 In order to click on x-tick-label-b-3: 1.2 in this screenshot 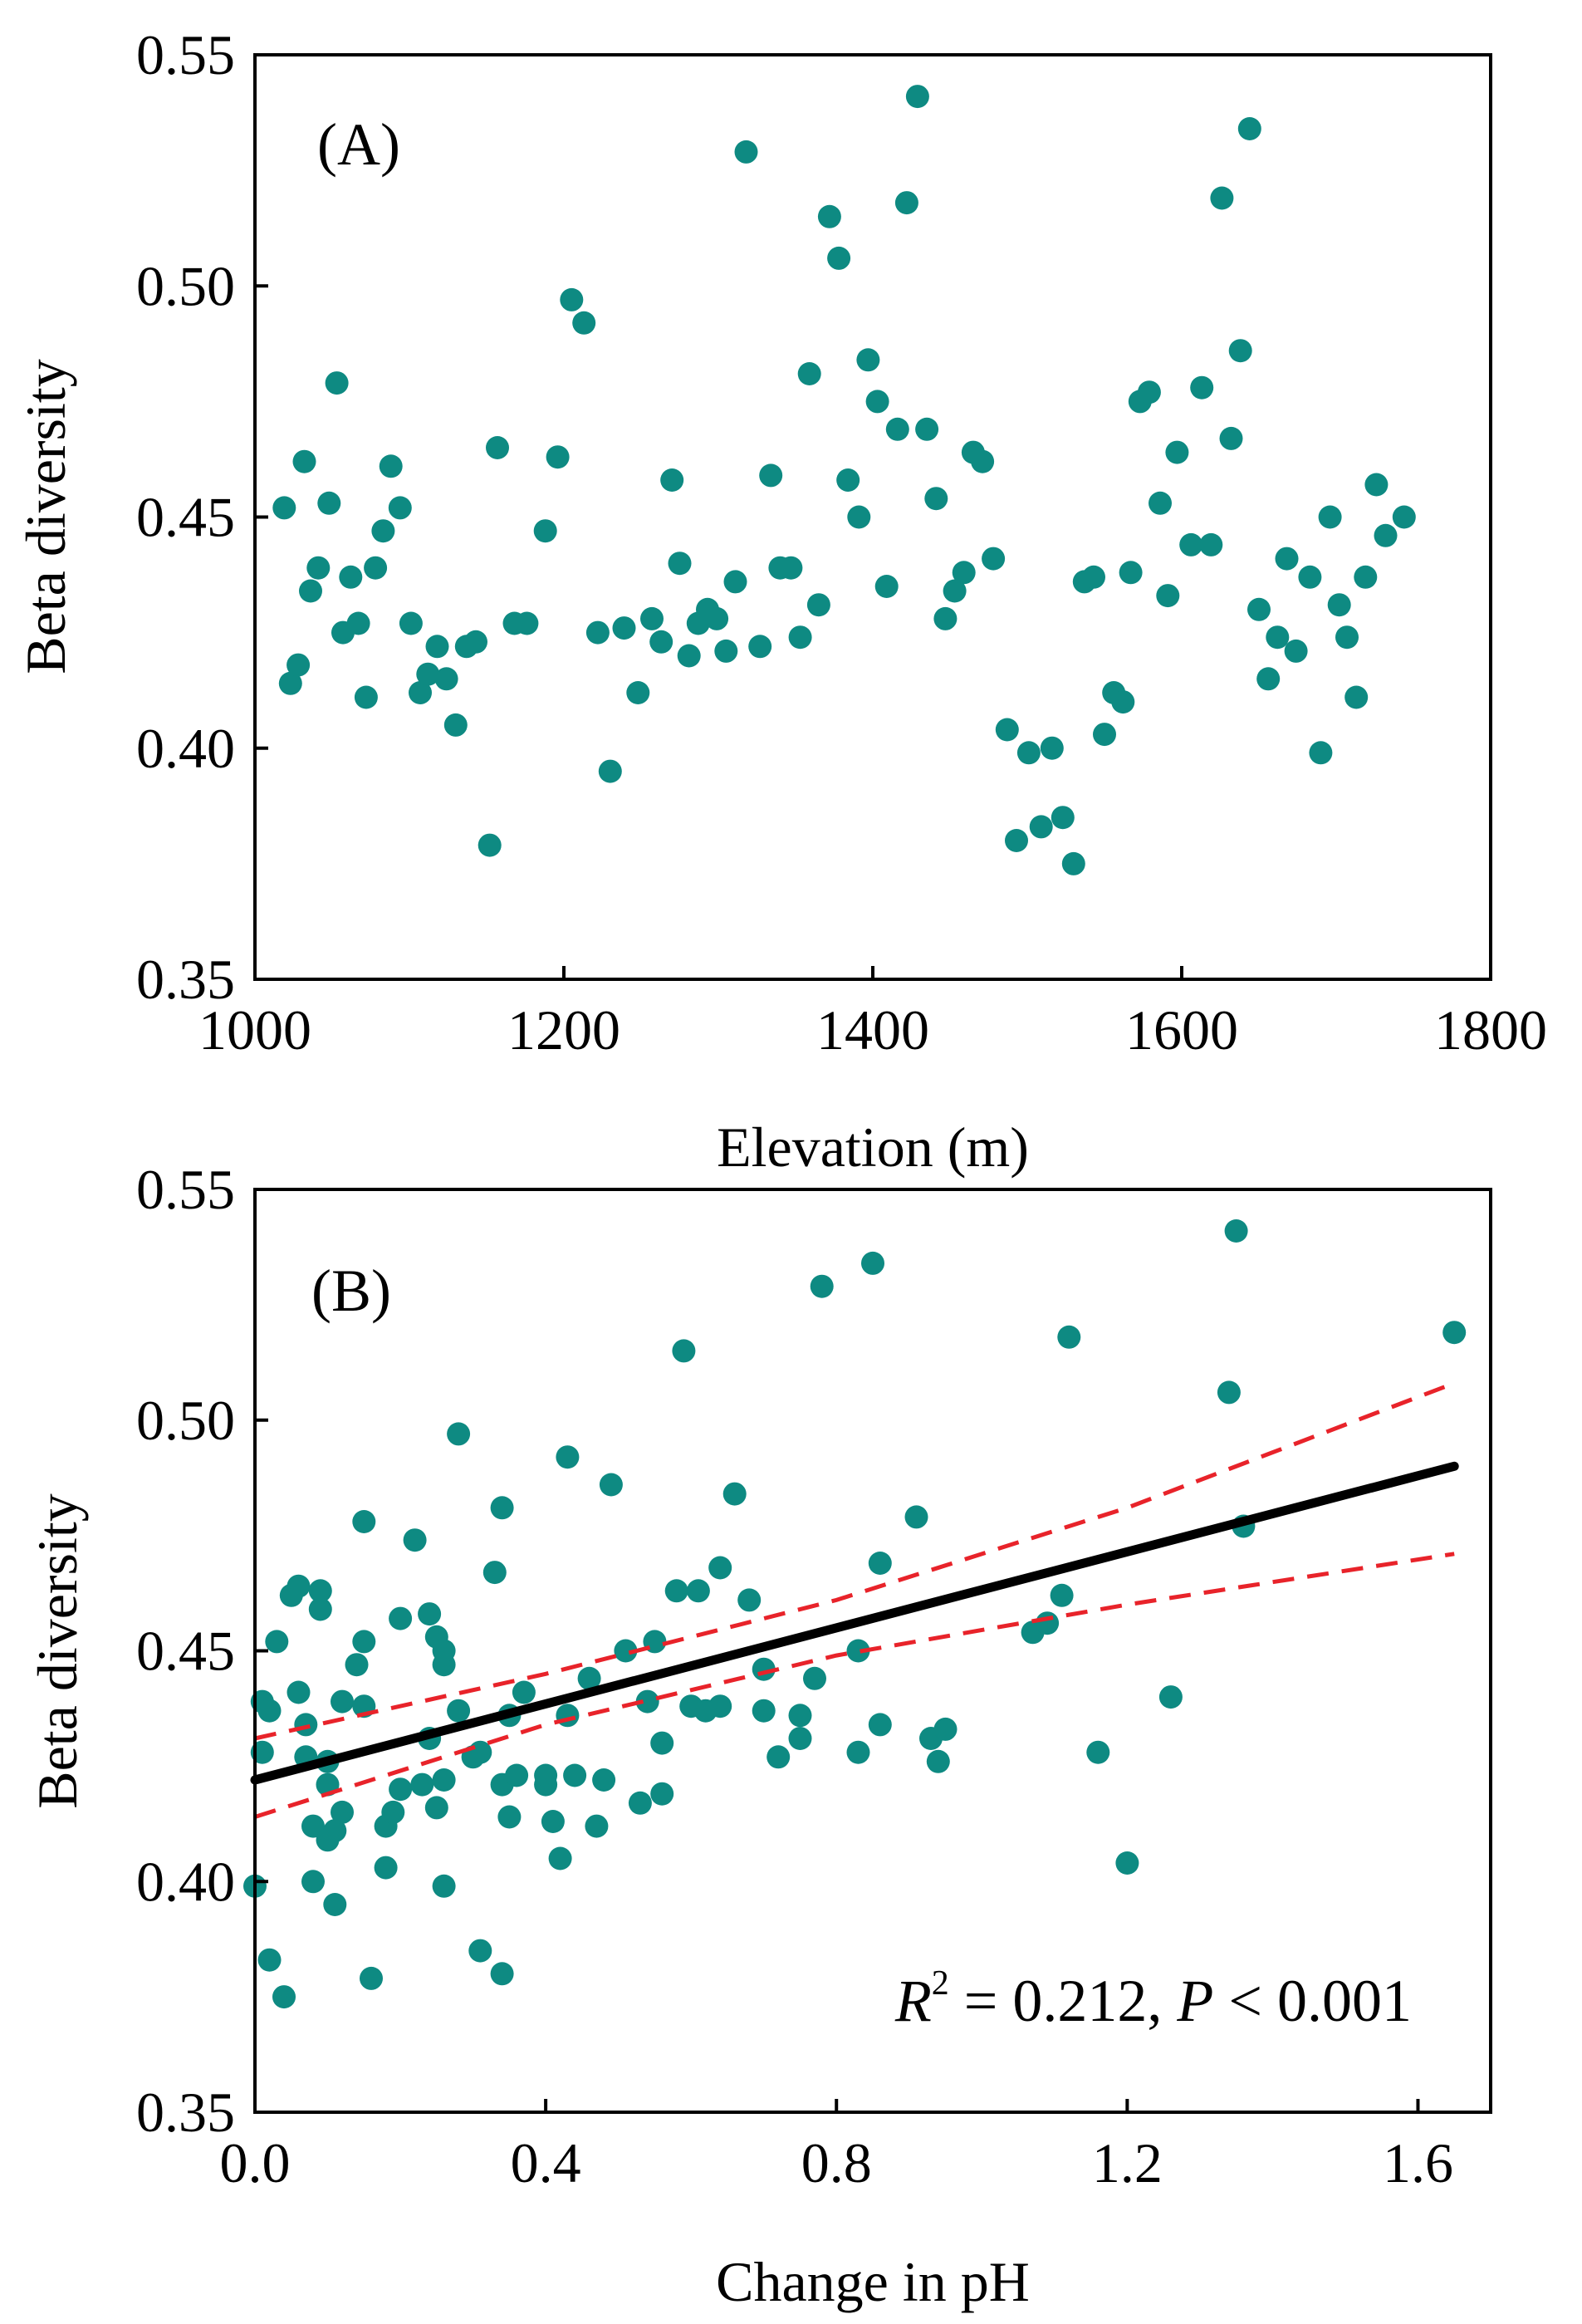, I will do `click(1127, 2162)`.